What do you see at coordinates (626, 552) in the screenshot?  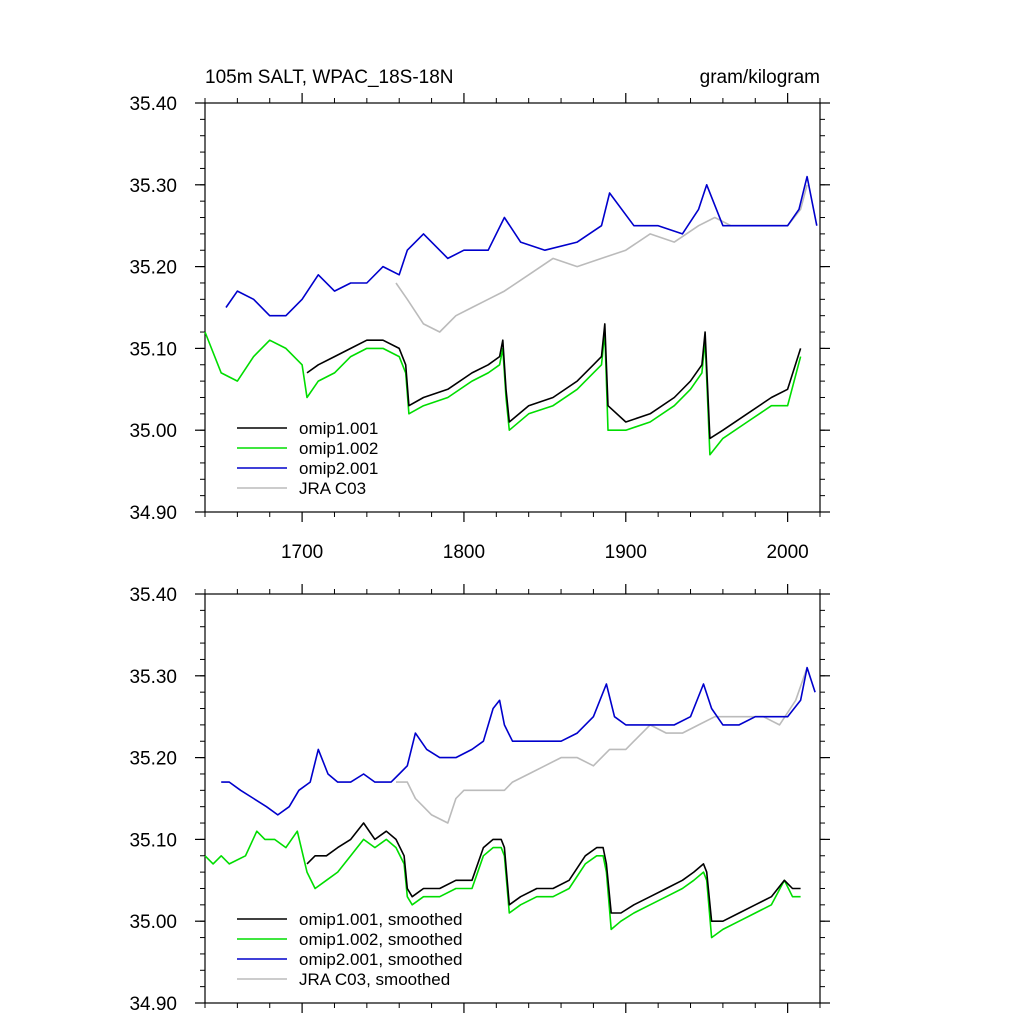 I see `x-tick-label: 1900` at bounding box center [626, 552].